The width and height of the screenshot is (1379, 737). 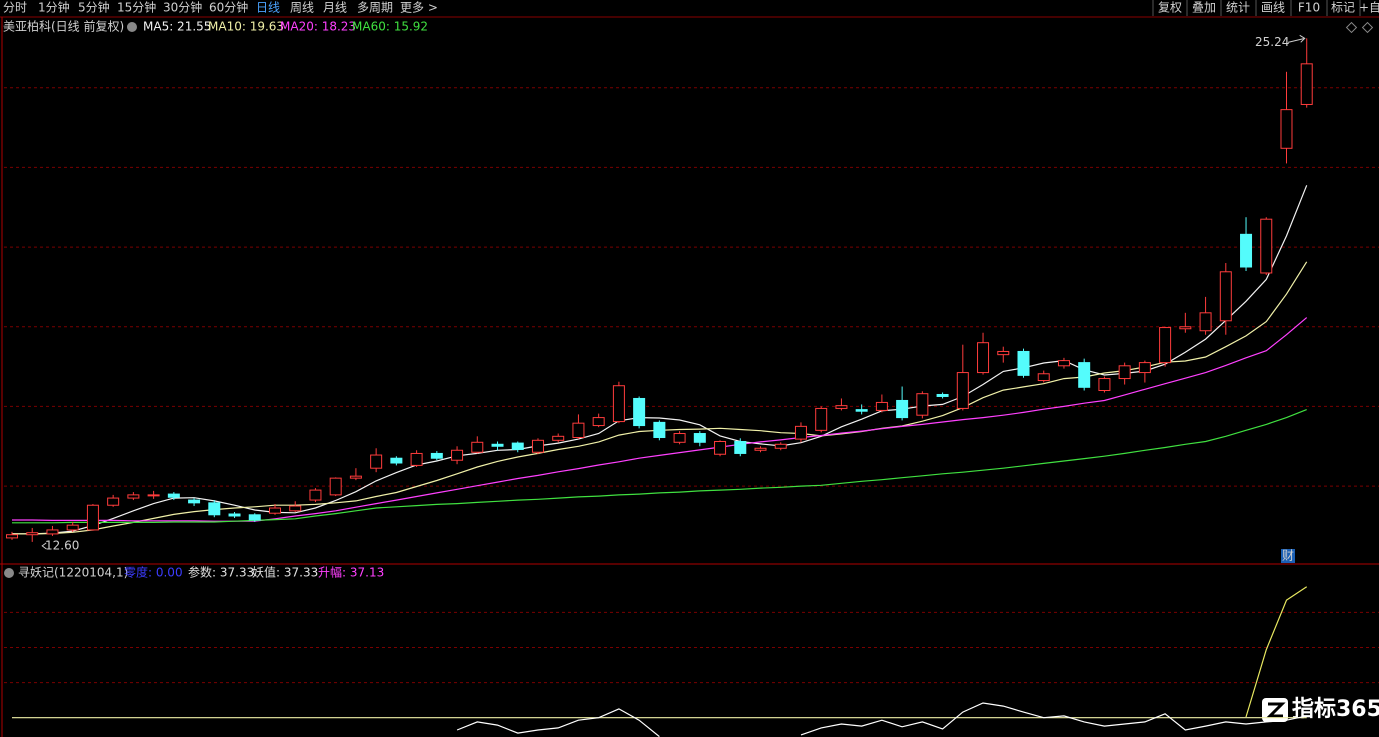 What do you see at coordinates (1272, 42) in the screenshot?
I see `max-price-label: 25.24` at bounding box center [1272, 42].